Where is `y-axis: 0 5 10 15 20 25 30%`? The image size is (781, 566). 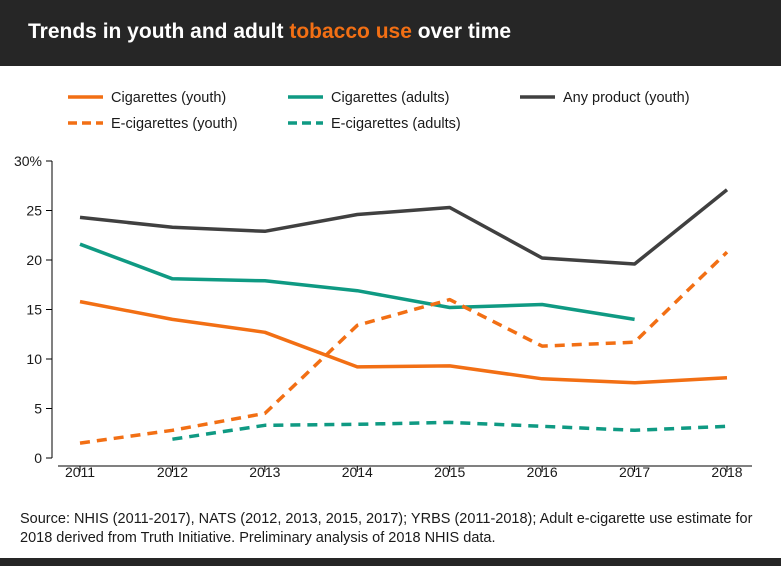 y-axis: 0 5 10 15 20 25 30% is located at coordinates (33, 309).